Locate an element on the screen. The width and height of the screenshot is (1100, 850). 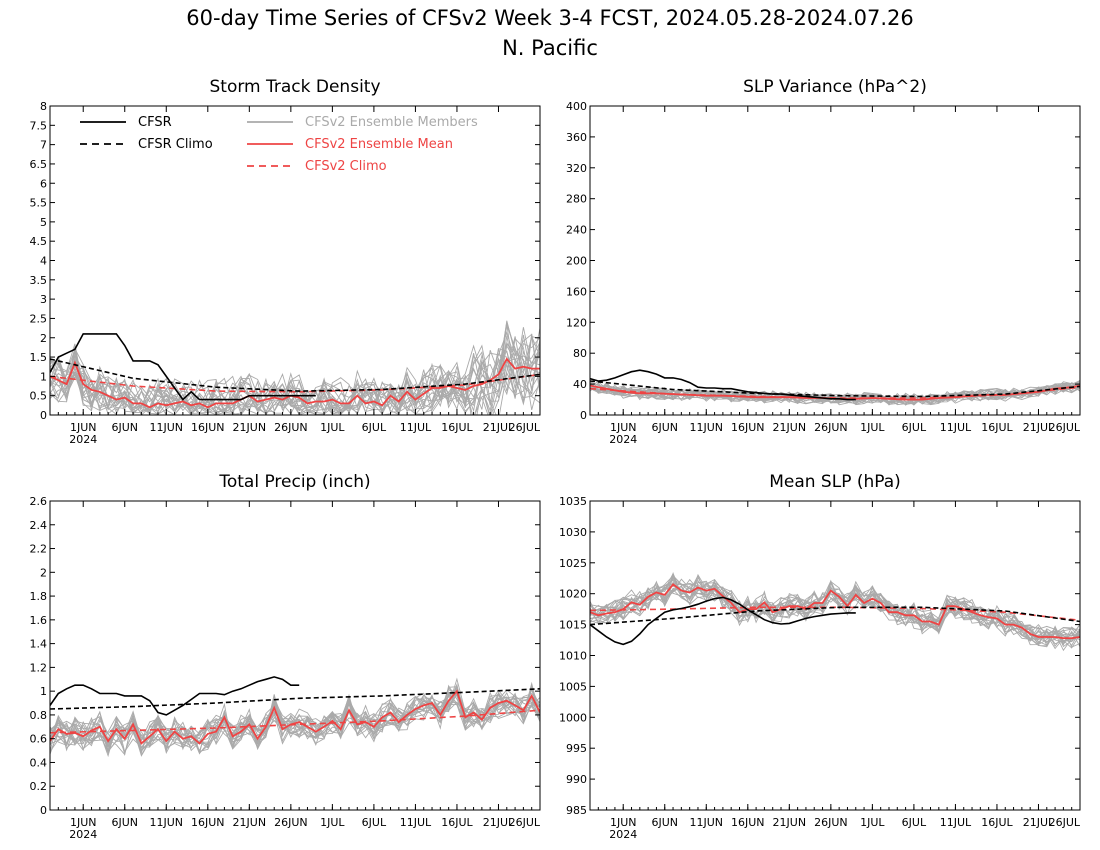
legend-label: CFSv2 Ensemble Mean is located at coordinates (379, 144).